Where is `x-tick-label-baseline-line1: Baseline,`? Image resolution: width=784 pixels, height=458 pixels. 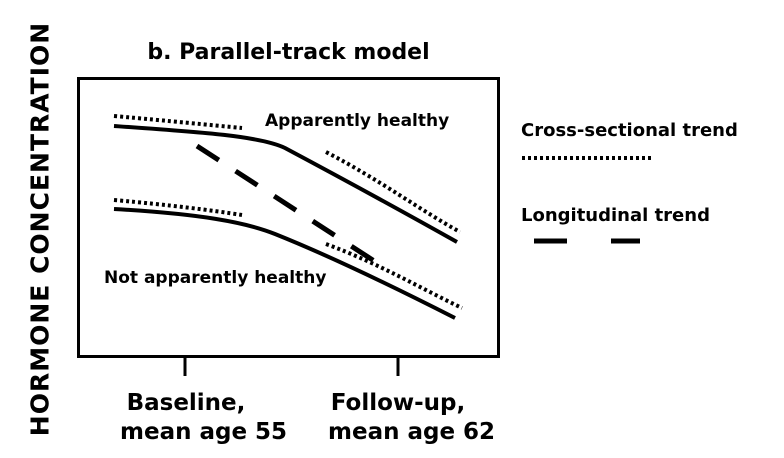 x-tick-label-baseline-line1: Baseline, is located at coordinates (186, 403).